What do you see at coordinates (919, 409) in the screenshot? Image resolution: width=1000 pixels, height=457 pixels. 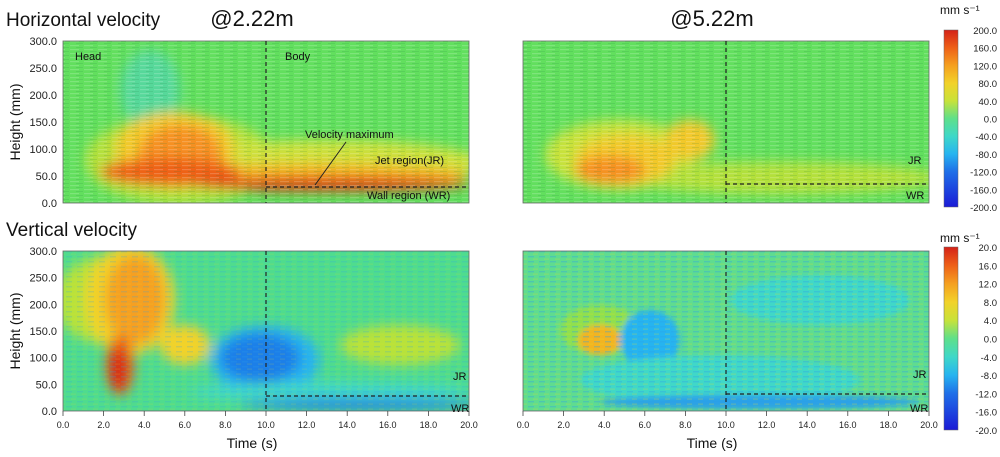 I see `wr-label-bottom-right: WR` at bounding box center [919, 409].